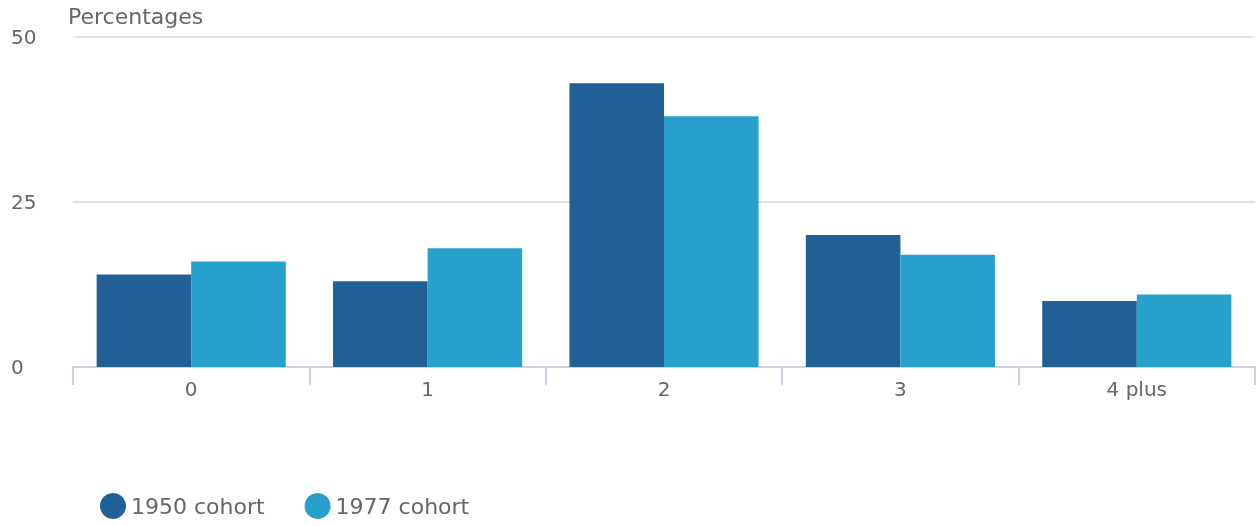 This screenshot has height=526, width=1257. Describe the element at coordinates (664, 389) in the screenshot. I see `x-tick-label: 2` at that location.